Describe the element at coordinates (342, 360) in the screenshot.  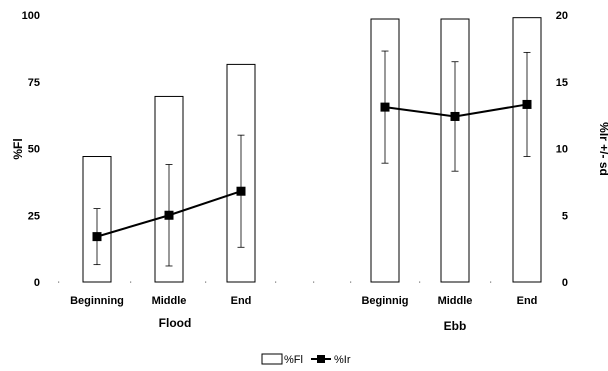
I see `legend-label-ir: %Ir` at that location.